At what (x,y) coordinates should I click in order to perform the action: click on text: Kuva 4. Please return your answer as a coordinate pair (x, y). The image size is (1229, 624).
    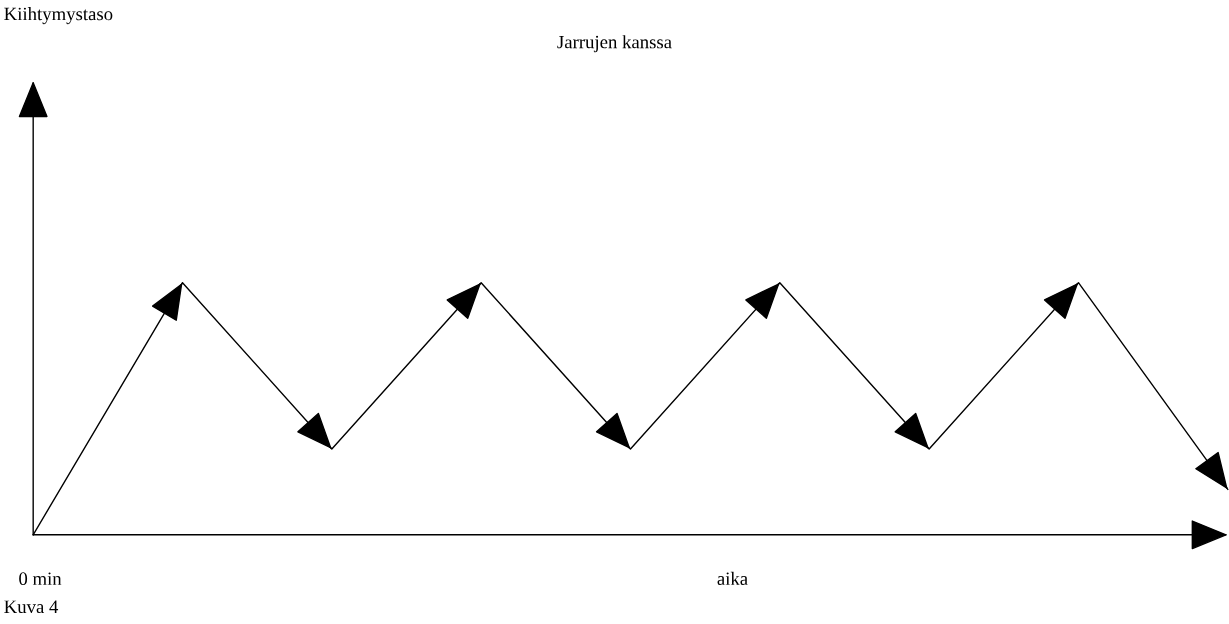
    Looking at the image, I should click on (31, 607).